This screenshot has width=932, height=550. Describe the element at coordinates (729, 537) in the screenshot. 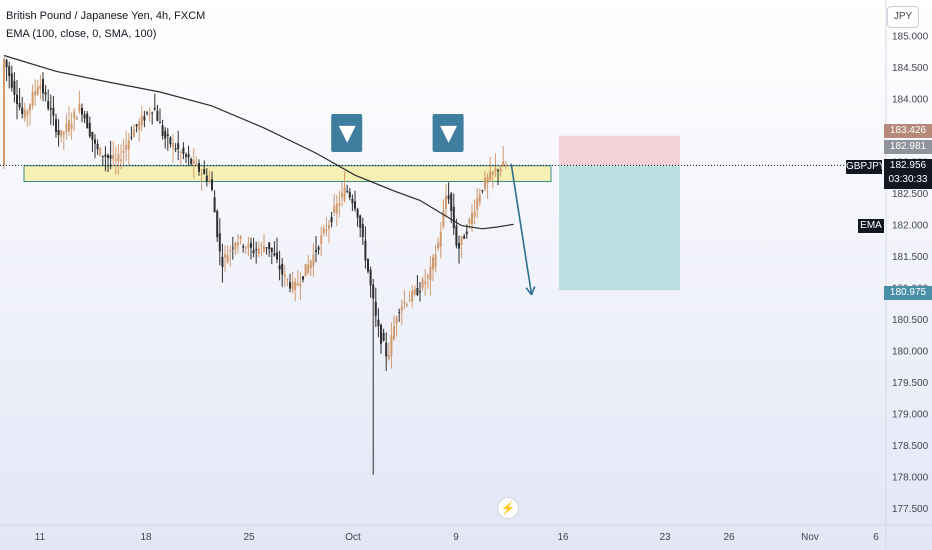

I see `time-tick: 26` at that location.